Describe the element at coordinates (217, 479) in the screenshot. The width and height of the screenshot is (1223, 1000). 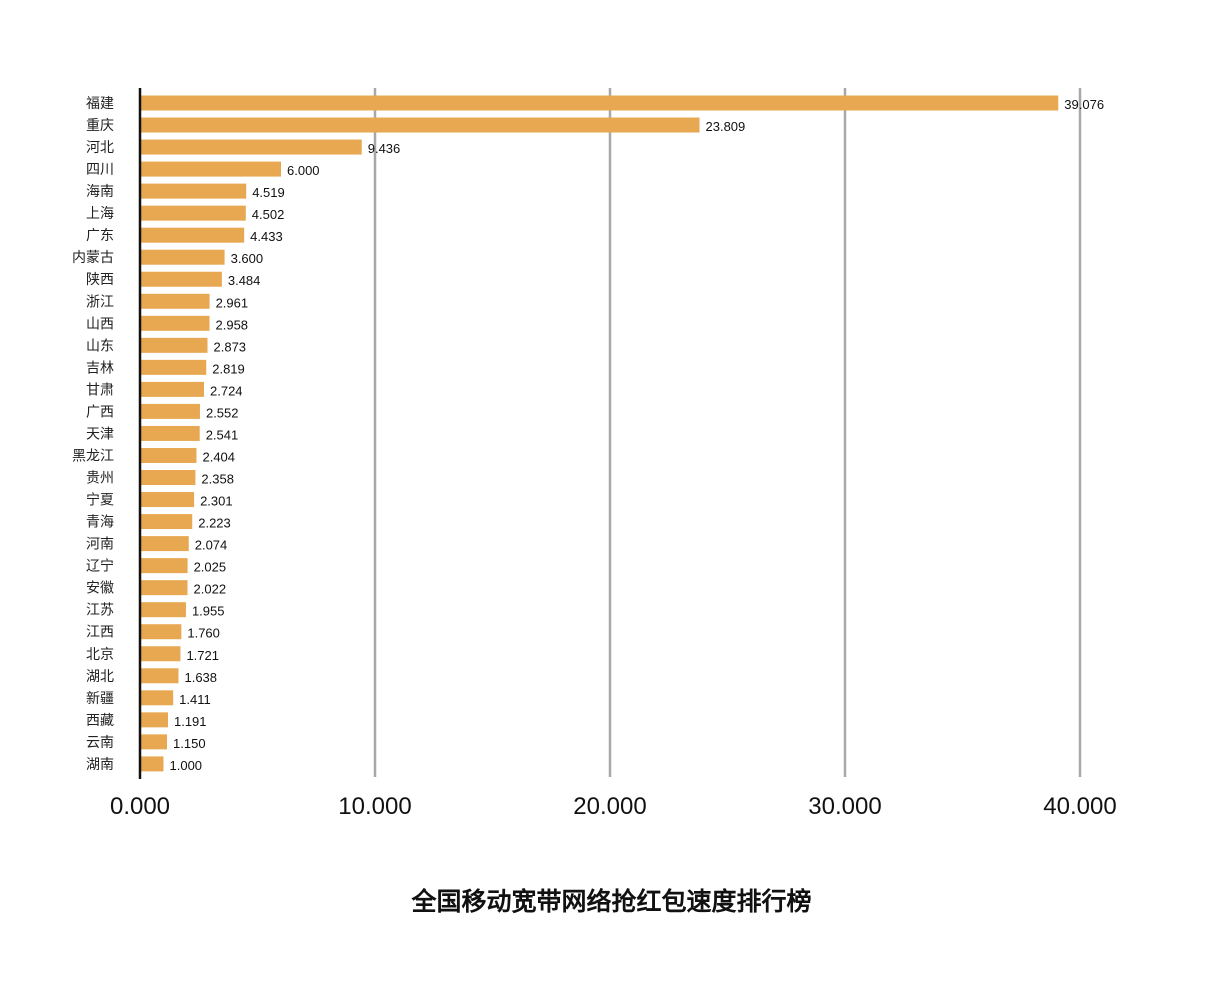
I see `data-label: 2.358` at that location.